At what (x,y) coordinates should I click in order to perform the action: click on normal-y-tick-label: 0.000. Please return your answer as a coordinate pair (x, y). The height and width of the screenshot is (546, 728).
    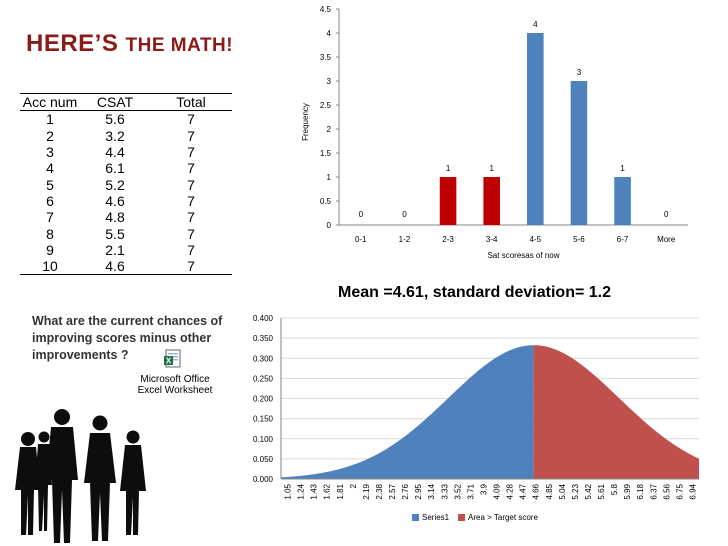
    Looking at the image, I should click on (263, 479).